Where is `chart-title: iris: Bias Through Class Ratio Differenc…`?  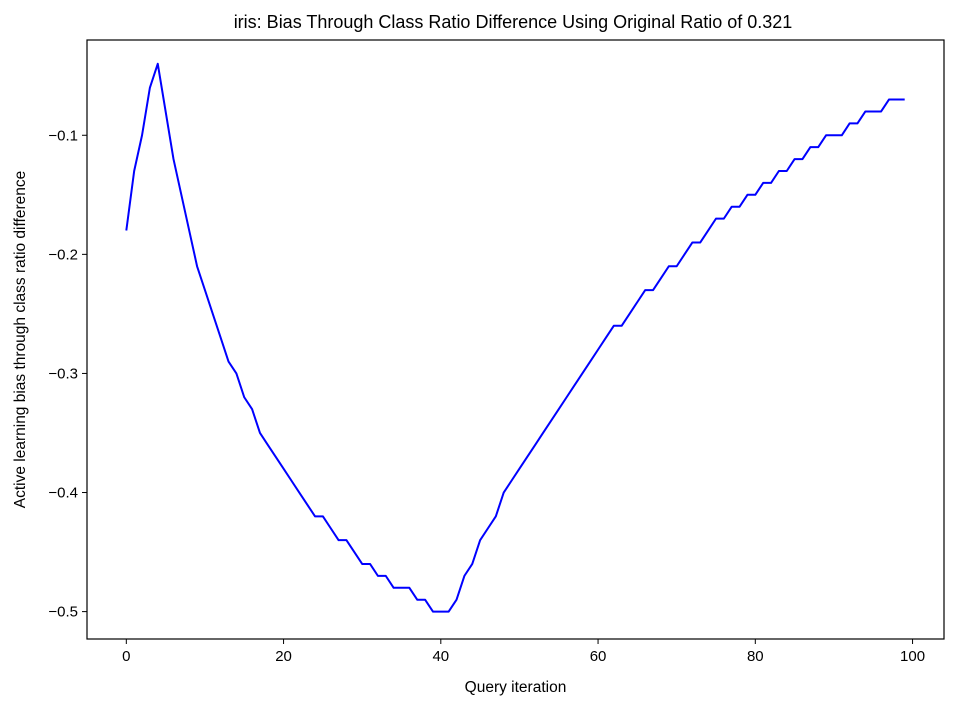 chart-title: iris: Bias Through Class Ratio Differenc… is located at coordinates (513, 22).